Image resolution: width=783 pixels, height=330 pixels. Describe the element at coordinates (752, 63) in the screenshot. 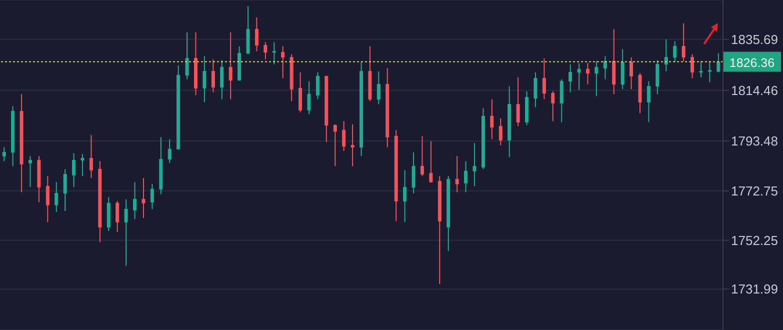

I see `ref-line-label: 1826.36` at that location.